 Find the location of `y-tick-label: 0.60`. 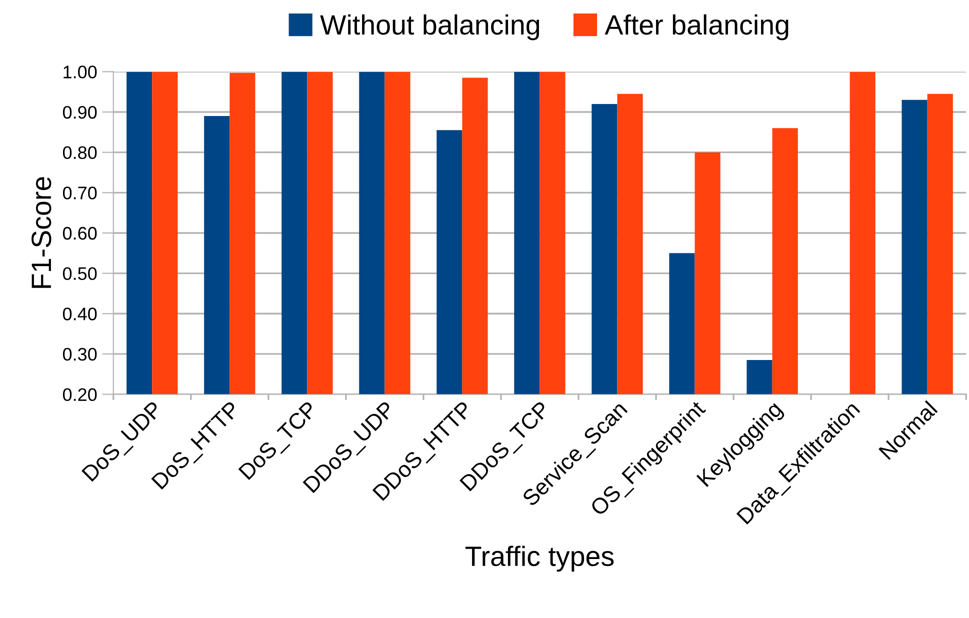

y-tick-label: 0.60 is located at coordinates (79, 233).